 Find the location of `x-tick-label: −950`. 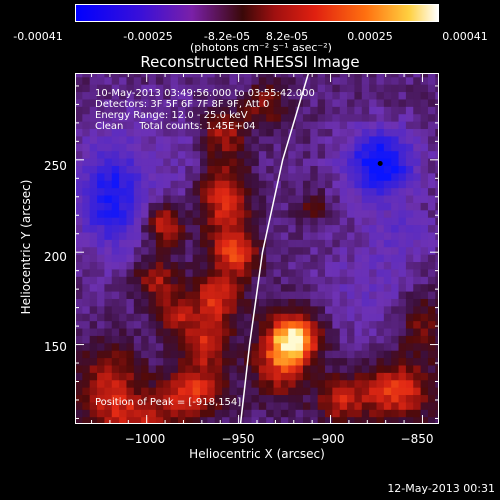

x-tick-label: −950 is located at coordinates (238, 439).